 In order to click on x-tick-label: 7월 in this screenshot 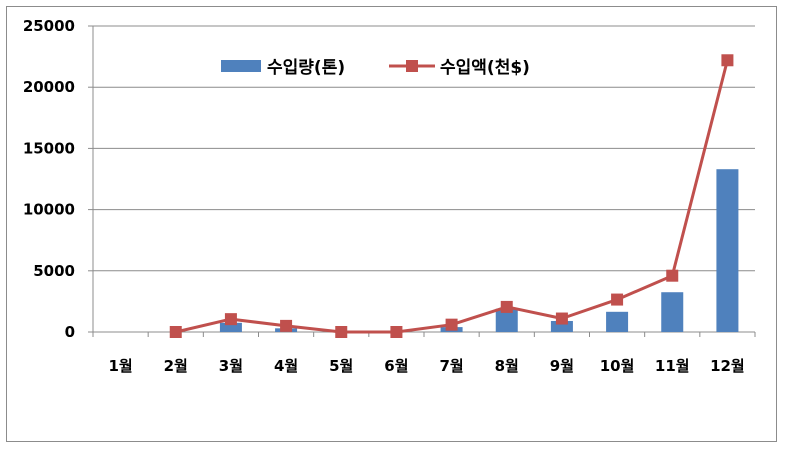, I will do `click(451, 366)`.